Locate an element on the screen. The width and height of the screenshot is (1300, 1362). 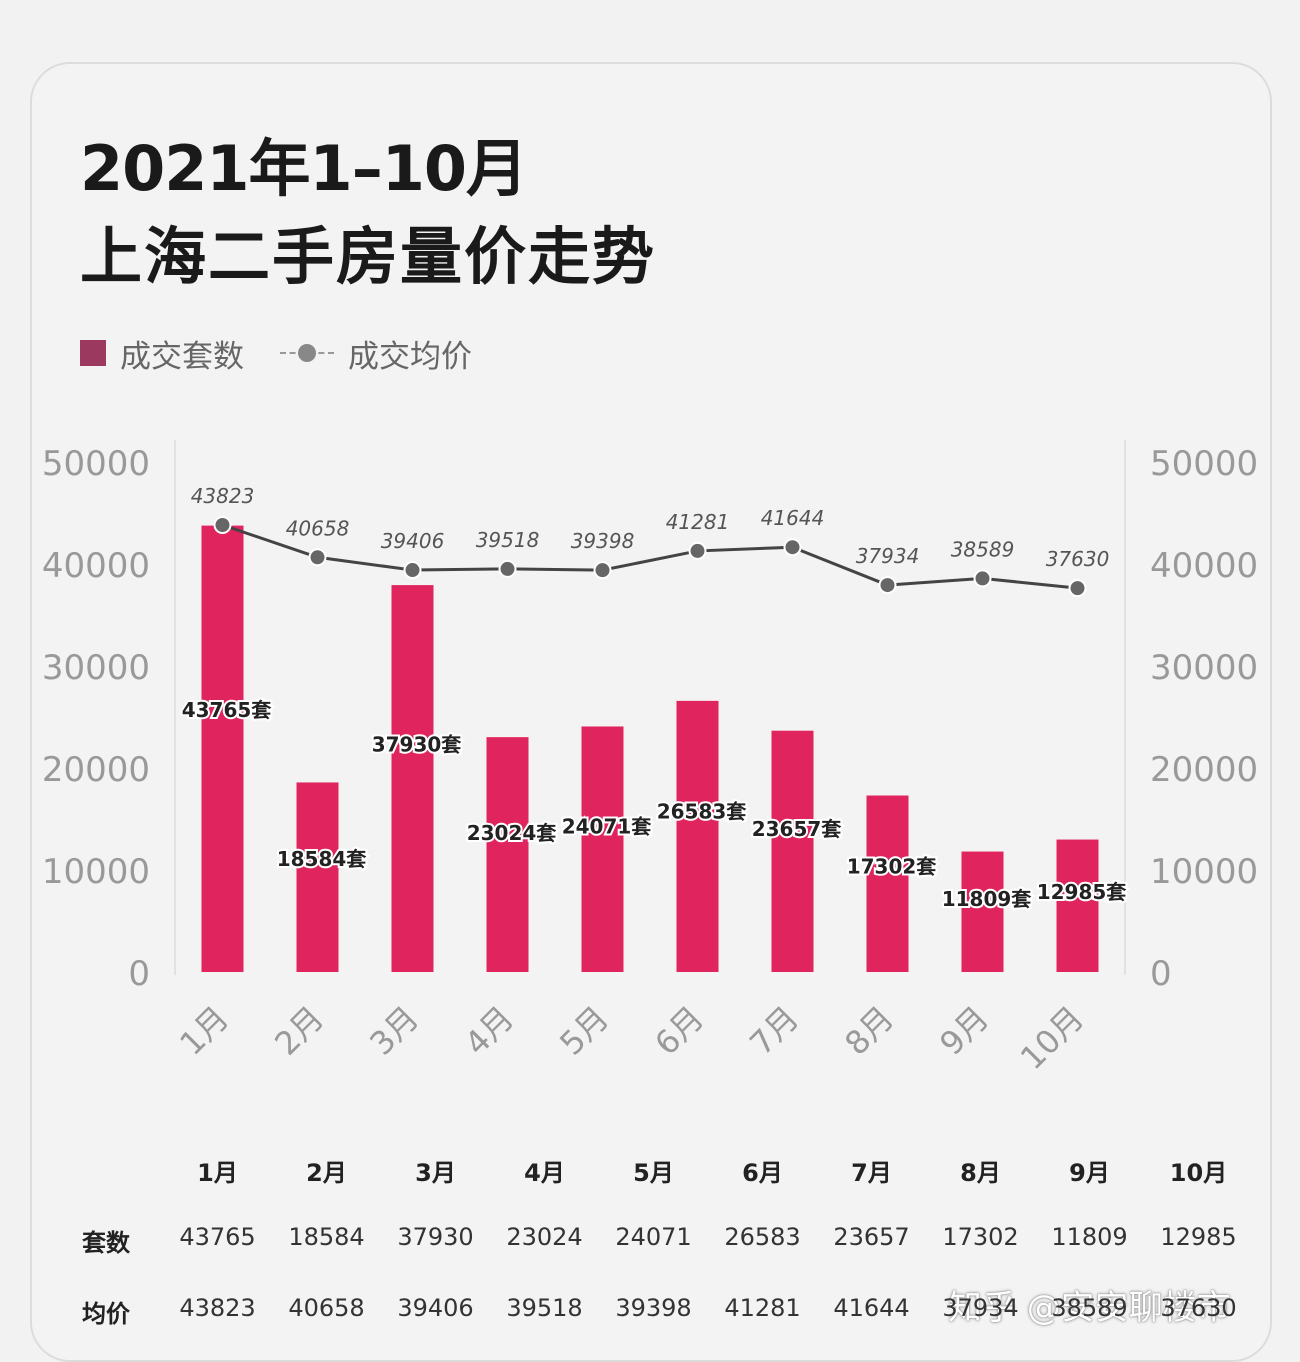
x-tick-label: 2月 is located at coordinates (299, 1031).